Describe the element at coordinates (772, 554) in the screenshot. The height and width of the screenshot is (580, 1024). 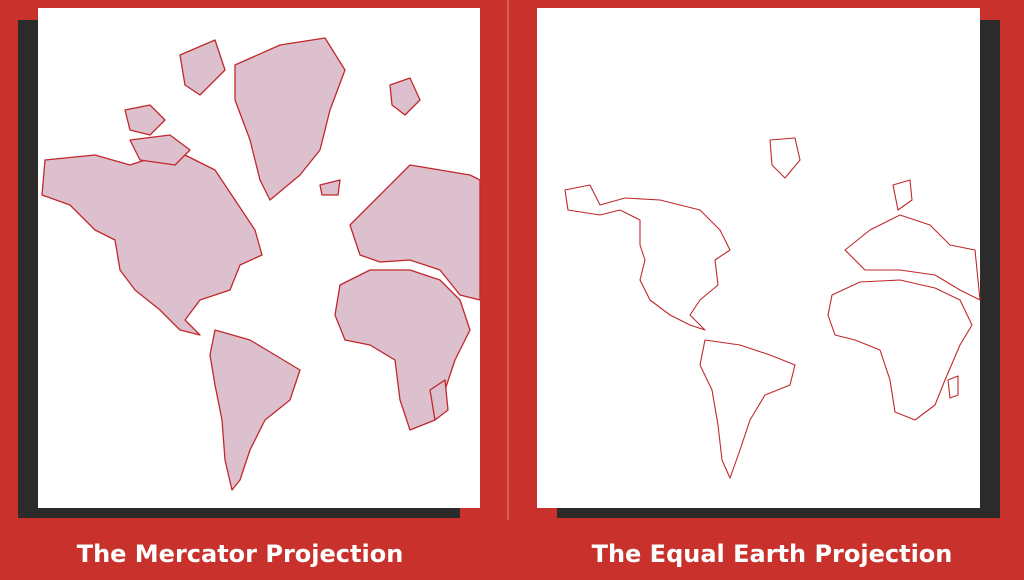
I see `caption: The Equal Earth Projection` at that location.